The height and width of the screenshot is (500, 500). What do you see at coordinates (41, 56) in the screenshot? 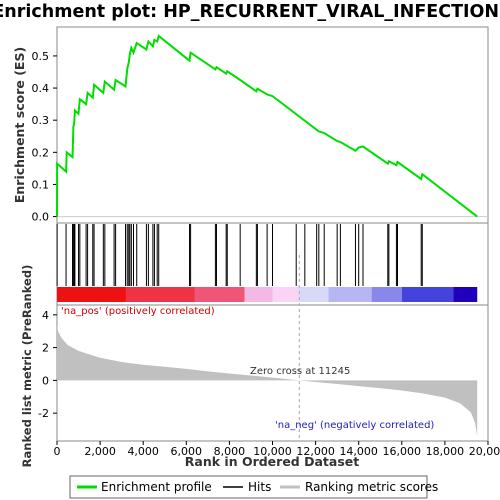
I see `es-y-tick-label: 0.5` at bounding box center [41, 56].